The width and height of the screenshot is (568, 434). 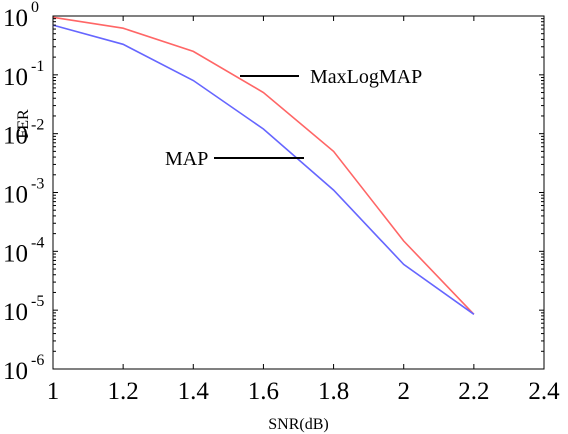 What do you see at coordinates (37, 242) in the screenshot?
I see `y-tick-label-exponent: -4` at bounding box center [37, 242].